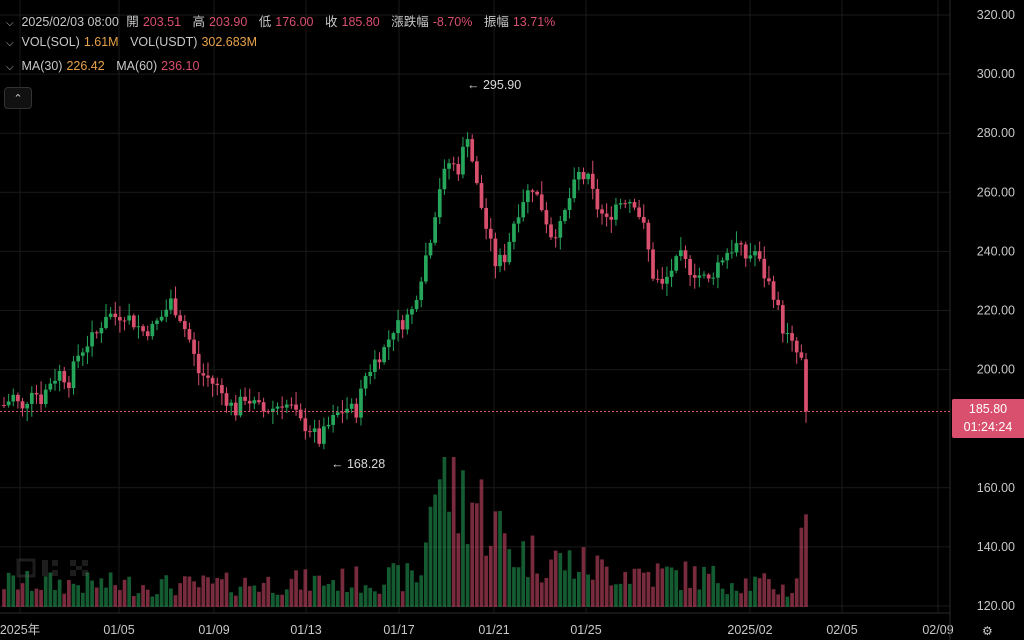 This screenshot has height=640, width=1024. I want to click on x-tick-label: 2025年, so click(20, 630).